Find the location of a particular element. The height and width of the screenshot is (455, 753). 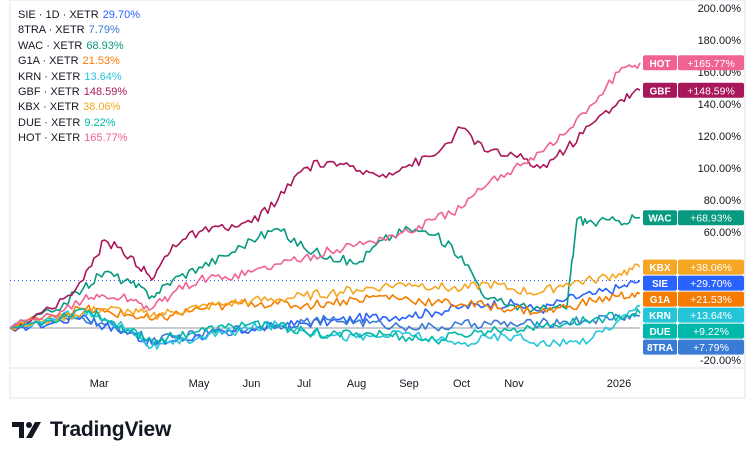

tag-value-text: +165.77% is located at coordinates (711, 64).